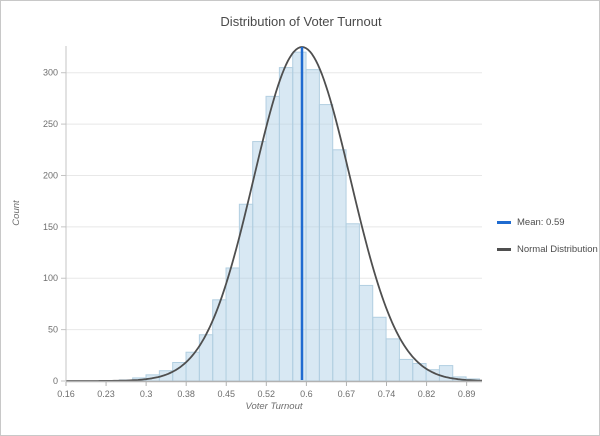 Image resolution: width=600 pixels, height=436 pixels. I want to click on x-tick-label: 0.3, so click(146, 394).